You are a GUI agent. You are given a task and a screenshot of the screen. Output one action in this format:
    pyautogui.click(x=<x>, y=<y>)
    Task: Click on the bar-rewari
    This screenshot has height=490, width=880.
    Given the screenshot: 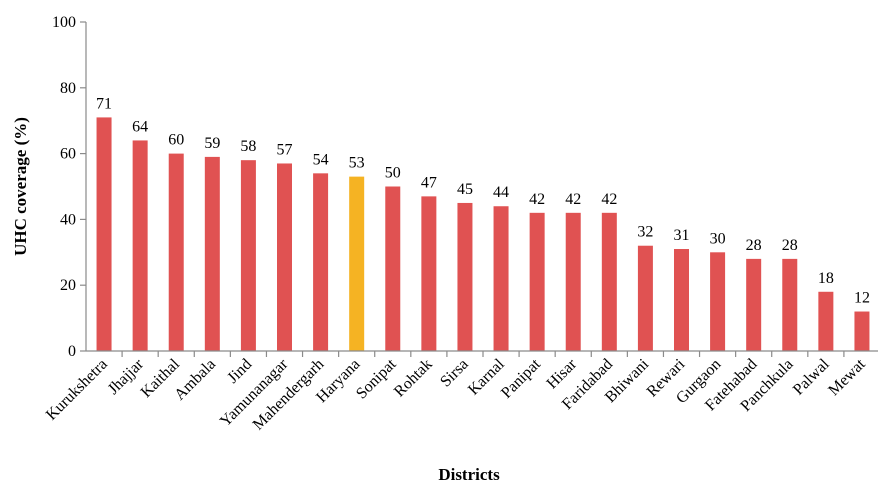 What is the action you would take?
    pyautogui.click(x=681, y=300)
    